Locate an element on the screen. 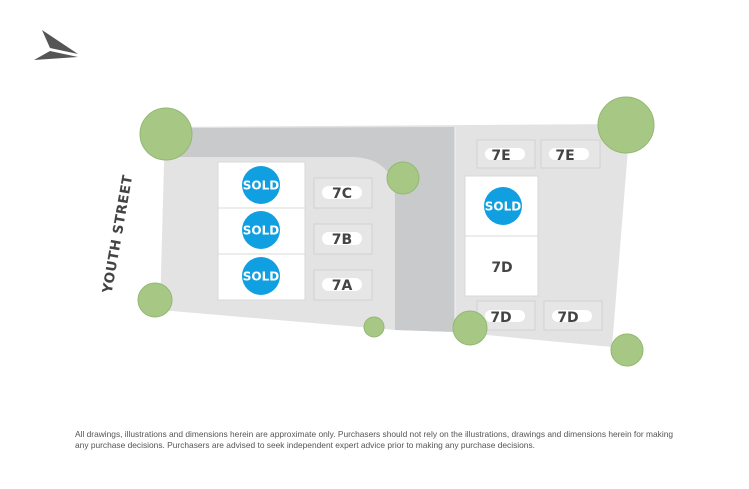  townhouse-7c: SOLD is located at coordinates (261, 185).